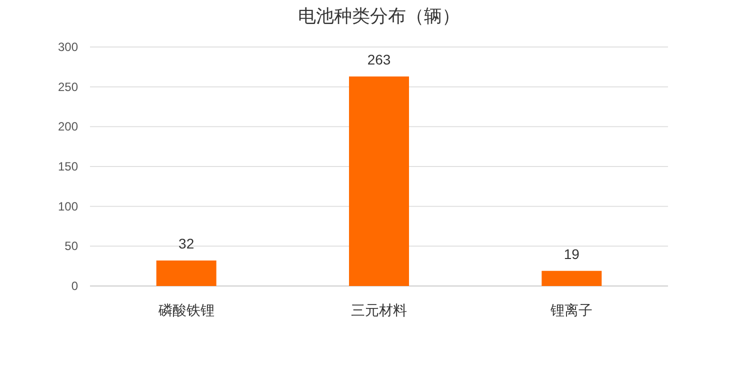 The width and height of the screenshot is (746, 374). Describe the element at coordinates (571, 310) in the screenshot. I see `x-tick-label: 锂离子` at that location.